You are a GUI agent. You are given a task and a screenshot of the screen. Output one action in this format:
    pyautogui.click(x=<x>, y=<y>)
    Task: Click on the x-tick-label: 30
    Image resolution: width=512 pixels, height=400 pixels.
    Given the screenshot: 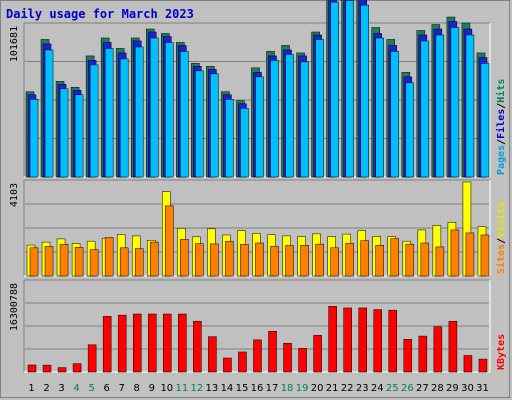 What is the action you would take?
    pyautogui.click(x=467, y=388)
    